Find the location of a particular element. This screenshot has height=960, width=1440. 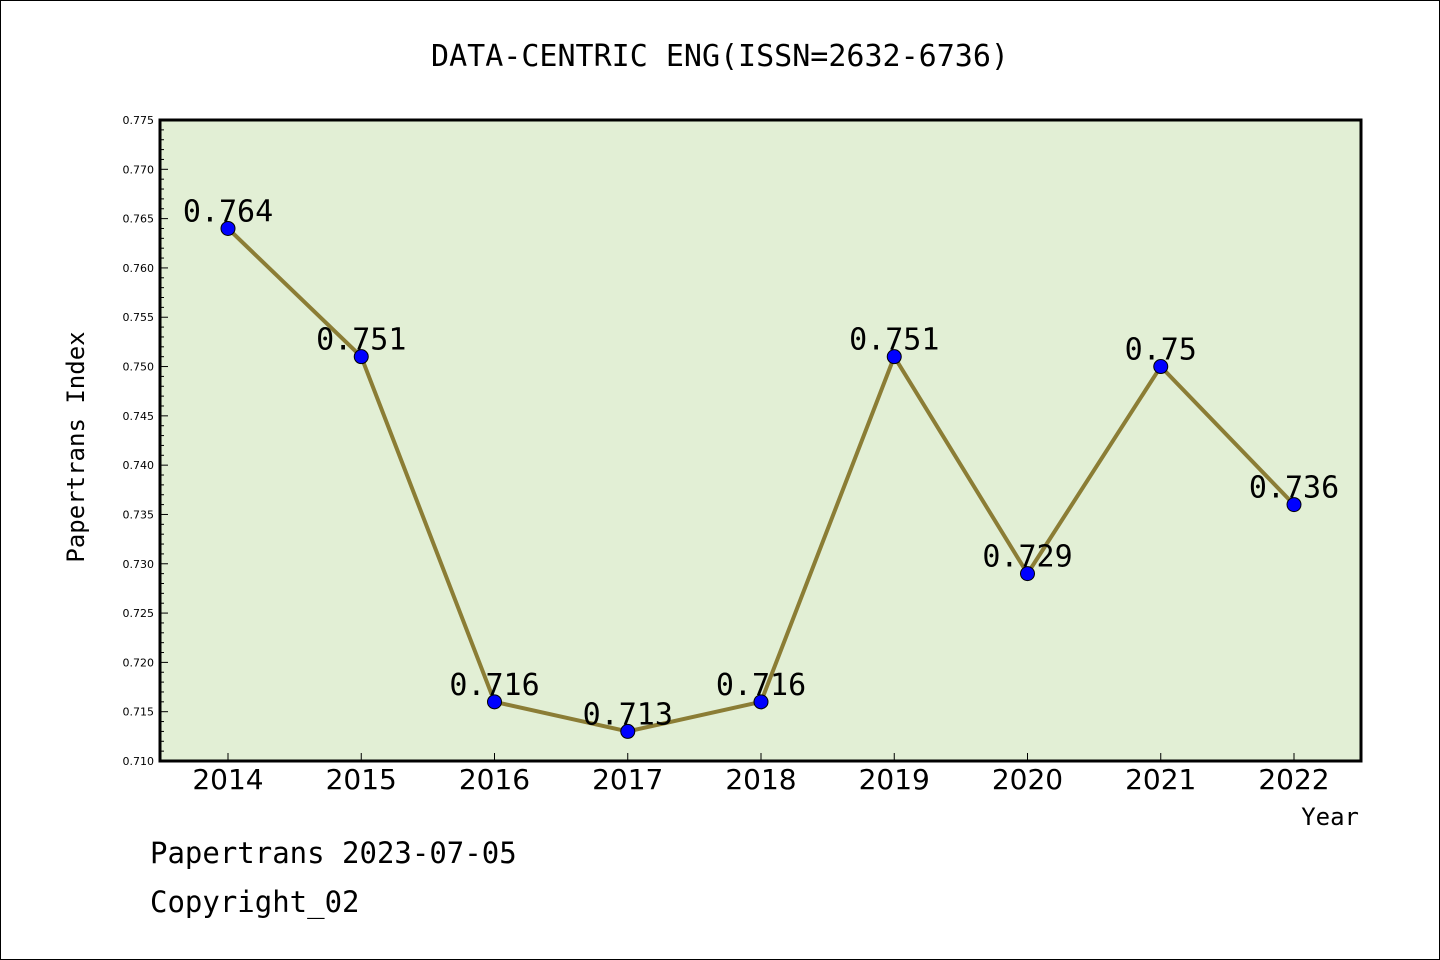

footer-date: Papertrans 2023-07-05 is located at coordinates (333, 853).